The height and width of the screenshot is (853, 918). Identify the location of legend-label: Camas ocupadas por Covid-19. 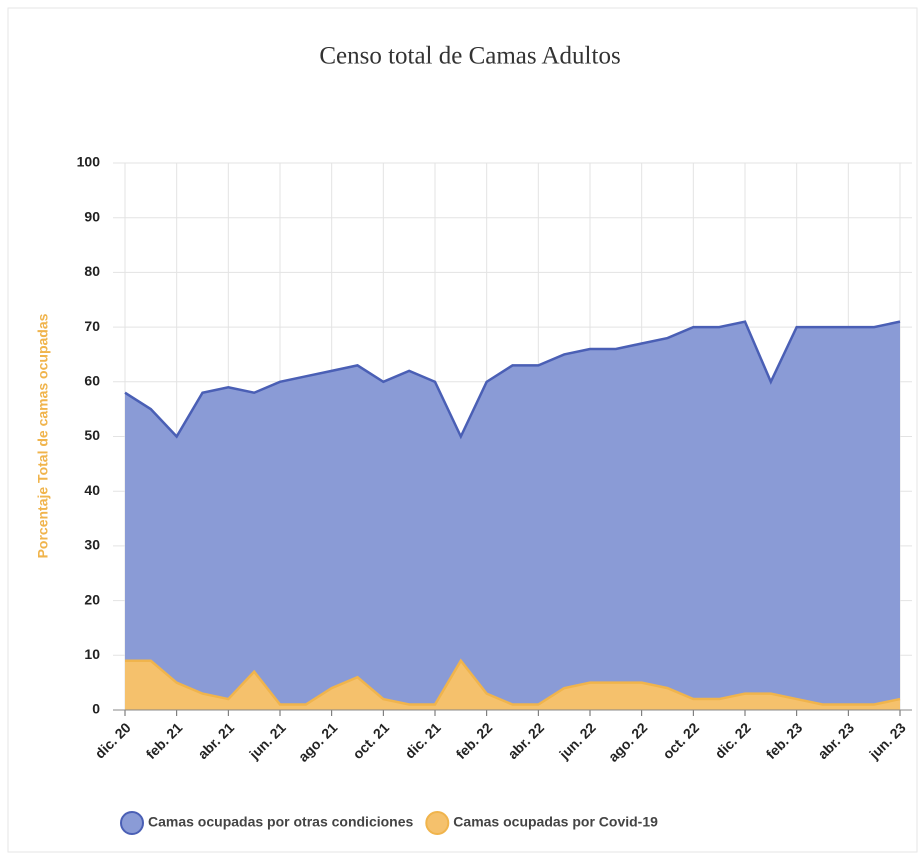
(555, 822).